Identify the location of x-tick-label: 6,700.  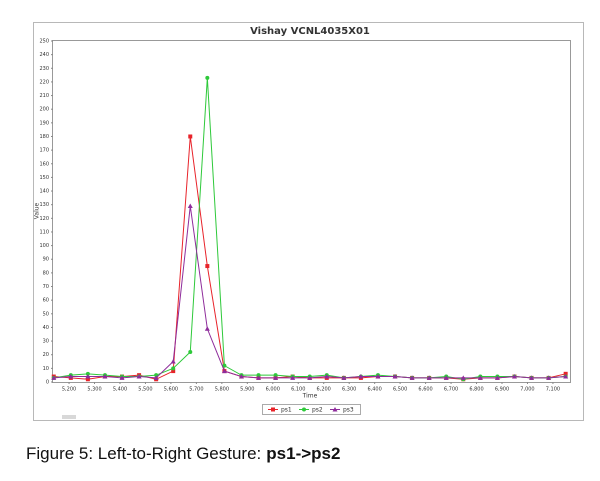
(451, 390).